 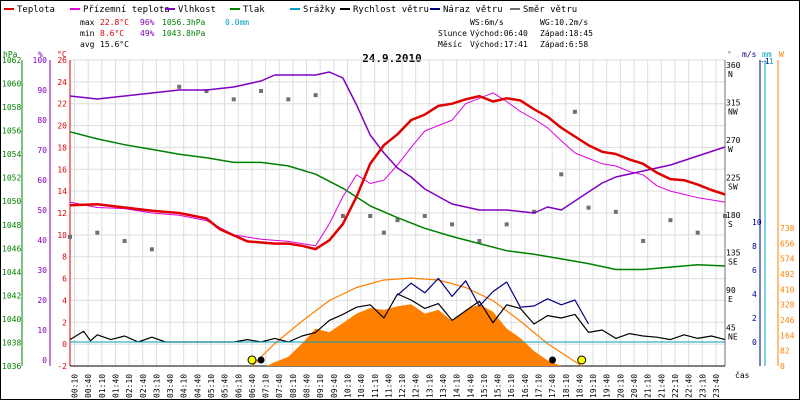 I want to click on x-tick-label: 03:40, so click(x=170, y=386).